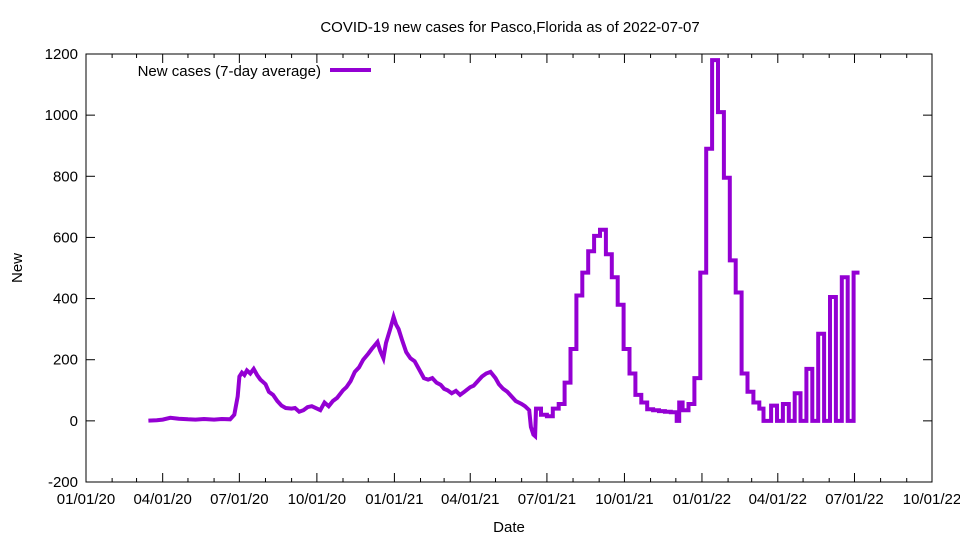  Describe the element at coordinates (854, 499) in the screenshot. I see `x-tick-label: 07/01/22` at that location.